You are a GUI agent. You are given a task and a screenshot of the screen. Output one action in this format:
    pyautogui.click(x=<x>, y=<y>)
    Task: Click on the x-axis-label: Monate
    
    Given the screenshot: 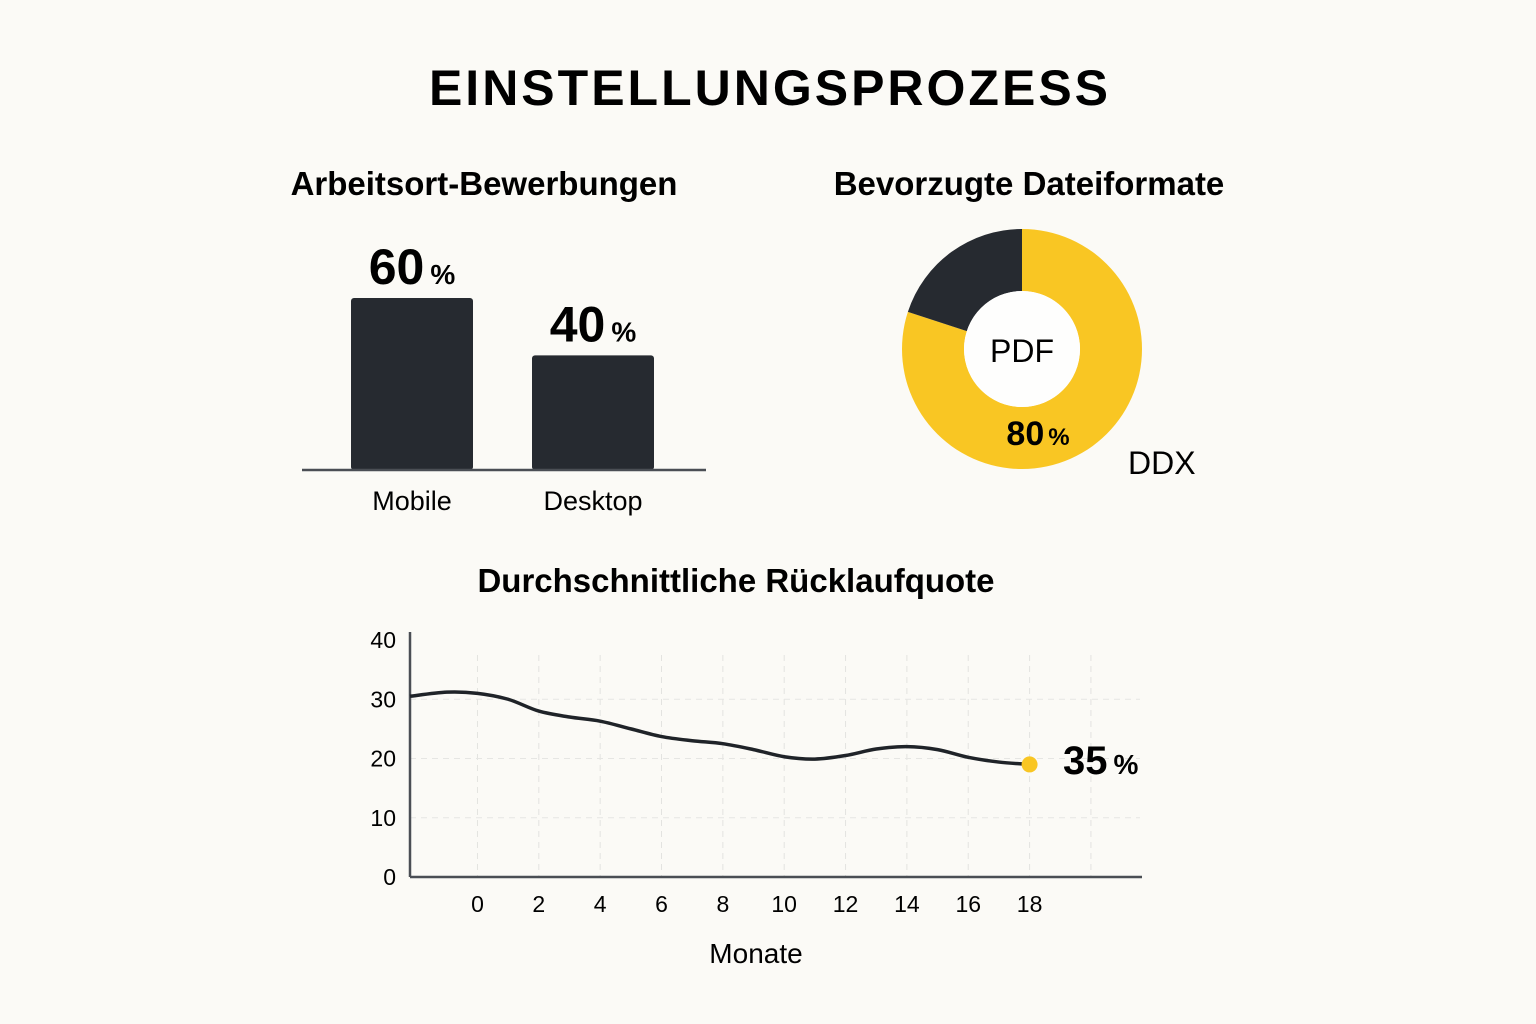 What is the action you would take?
    pyautogui.click(x=755, y=953)
    